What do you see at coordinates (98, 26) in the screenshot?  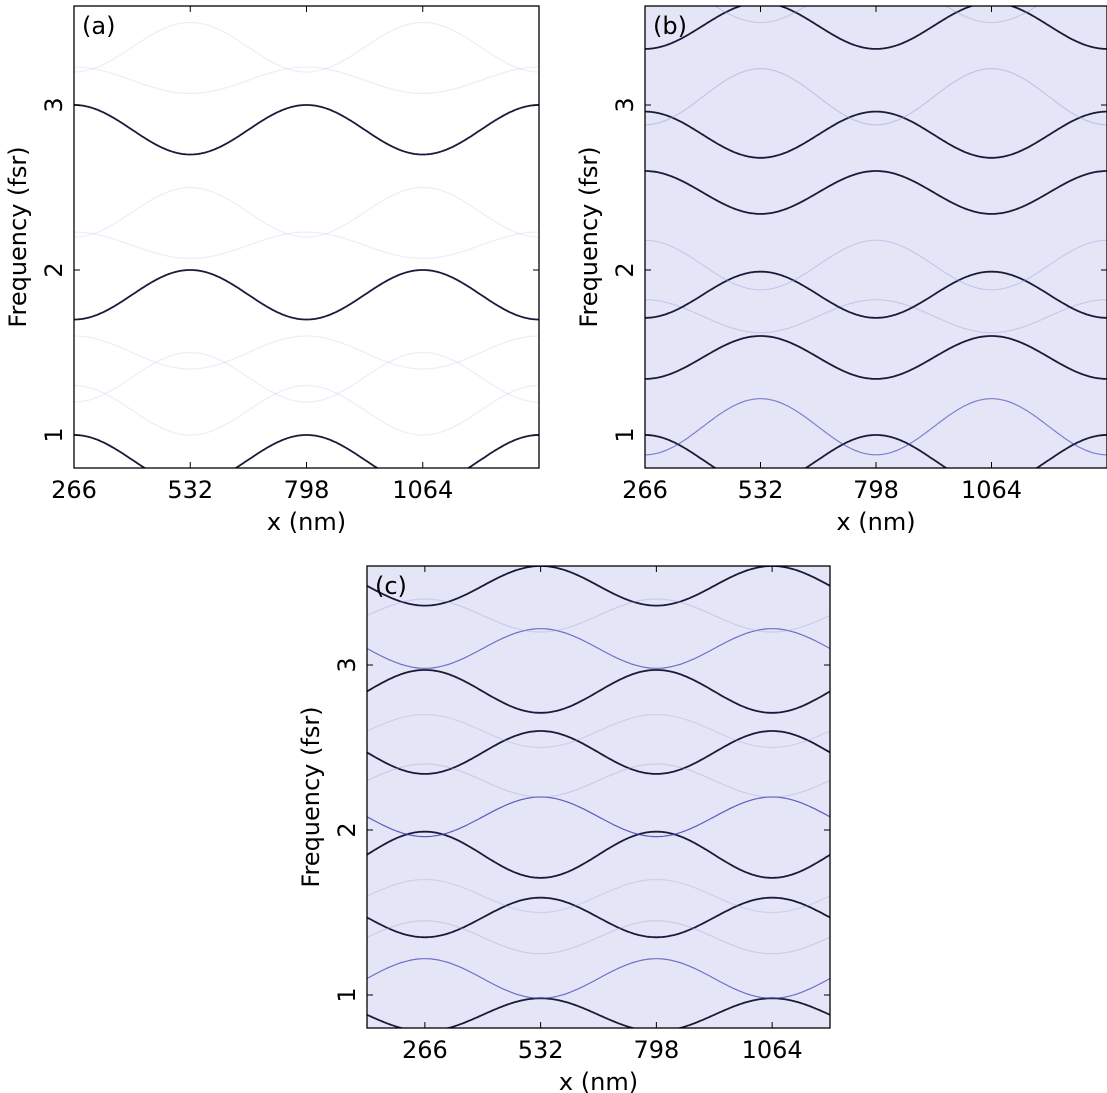 I see `panel-label: (a)` at bounding box center [98, 26].